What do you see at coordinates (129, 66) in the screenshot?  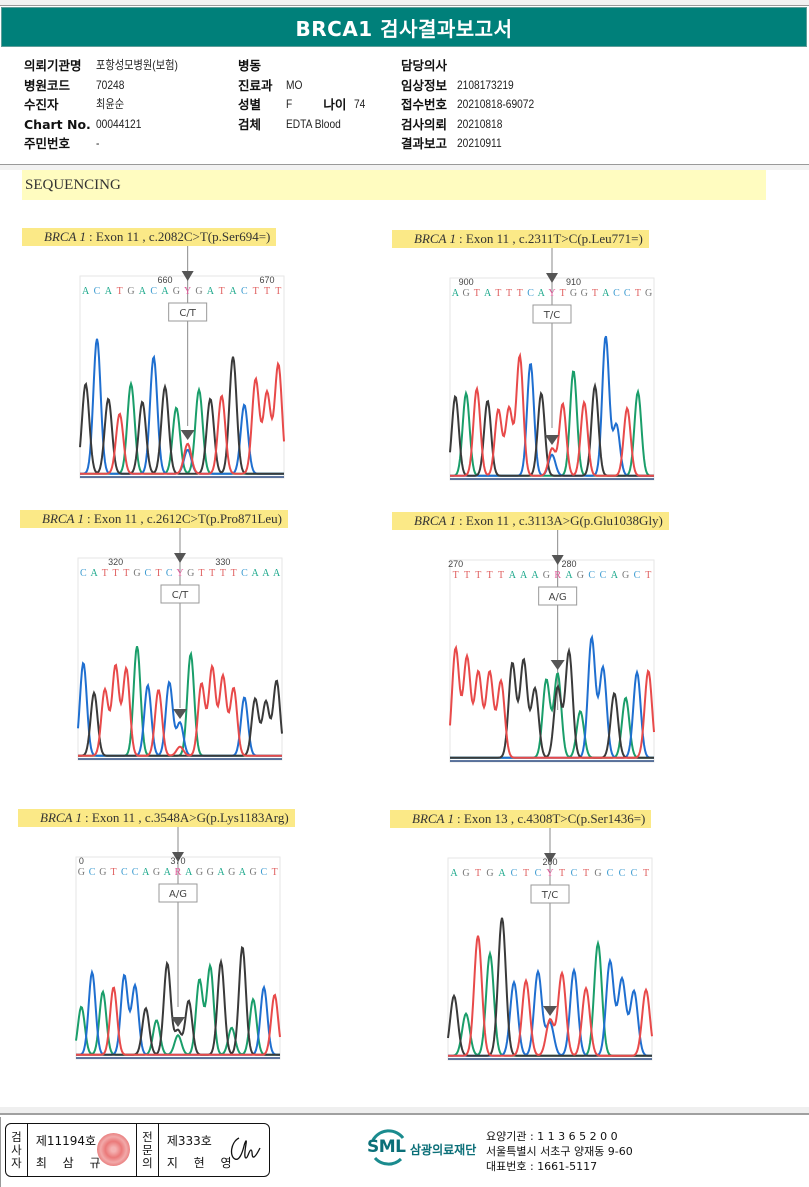 I see `info-row-institution: 의뢰기관명 포항성모병원(보험)` at bounding box center [129, 66].